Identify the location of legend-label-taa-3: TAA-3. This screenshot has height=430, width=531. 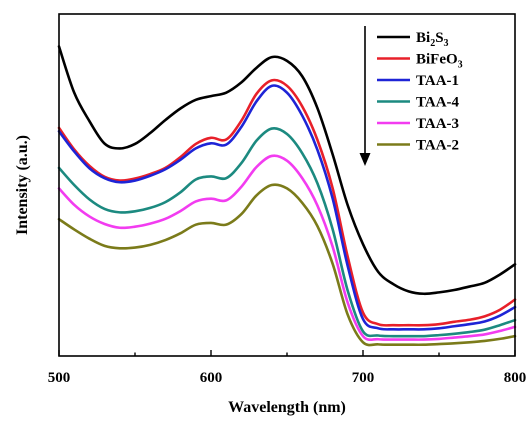
(437, 124).